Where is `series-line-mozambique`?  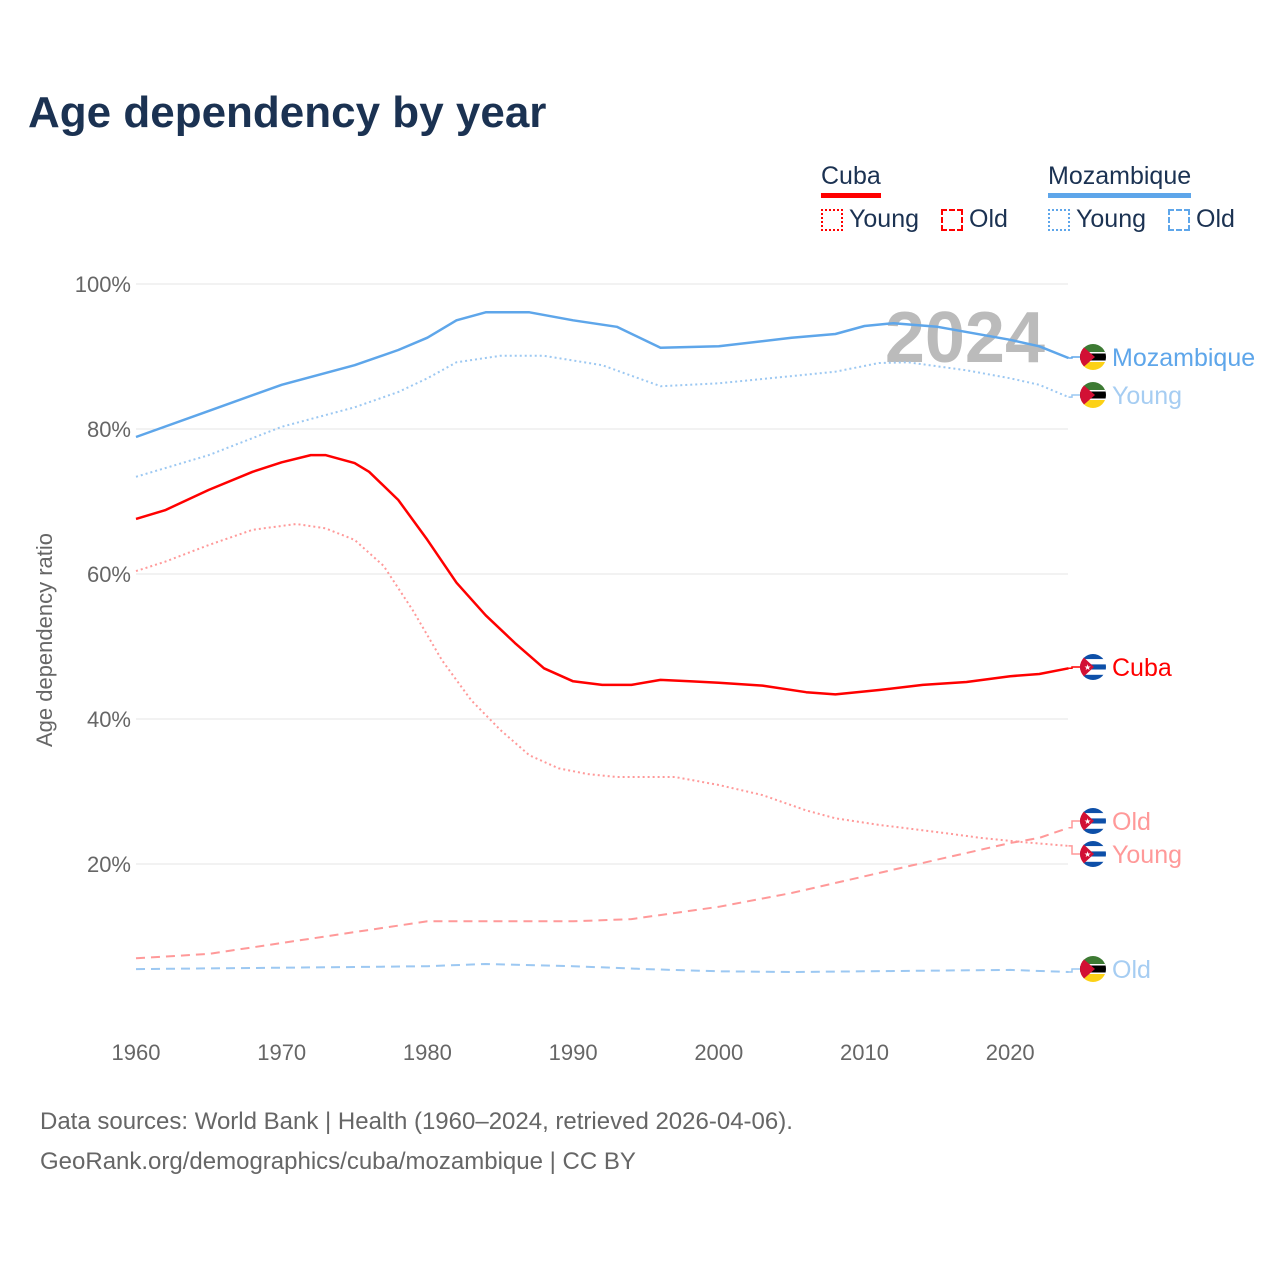 series-line-mozambique is located at coordinates (602, 375).